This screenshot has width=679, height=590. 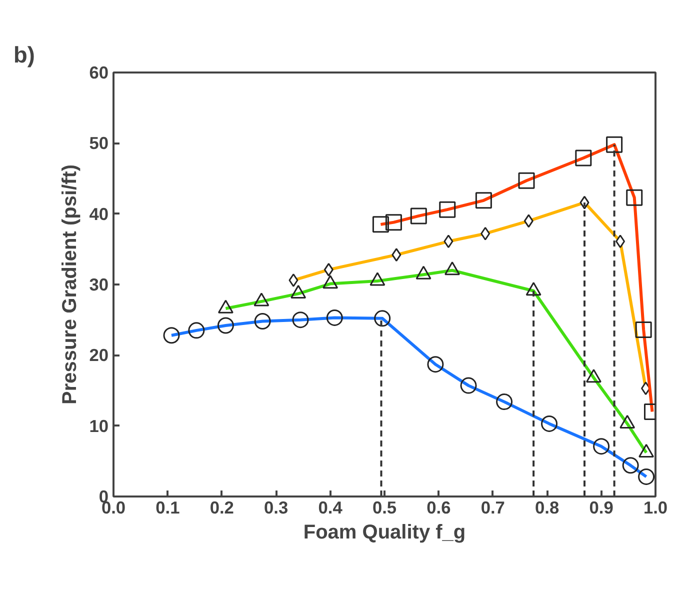 What do you see at coordinates (330, 508) in the screenshot?
I see `x-tick-label: 0.4` at bounding box center [330, 508].